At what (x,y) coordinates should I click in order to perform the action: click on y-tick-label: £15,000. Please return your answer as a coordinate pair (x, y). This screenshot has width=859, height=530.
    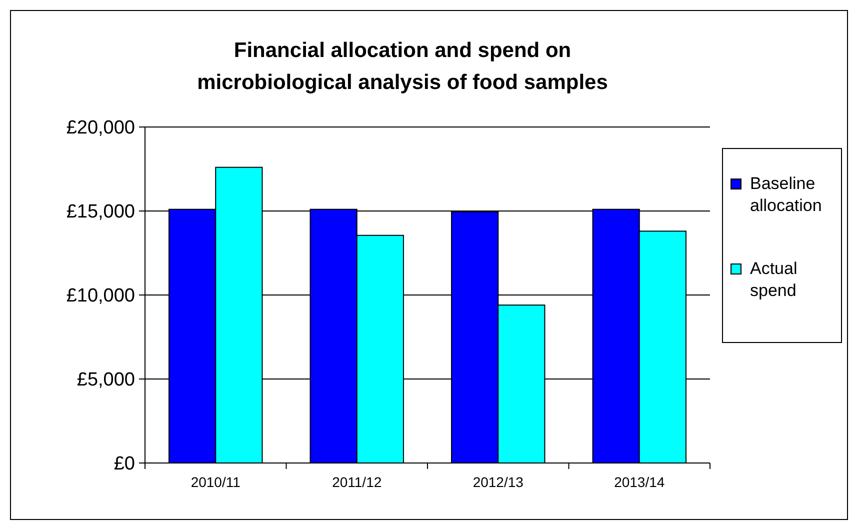
    Looking at the image, I should click on (100, 212).